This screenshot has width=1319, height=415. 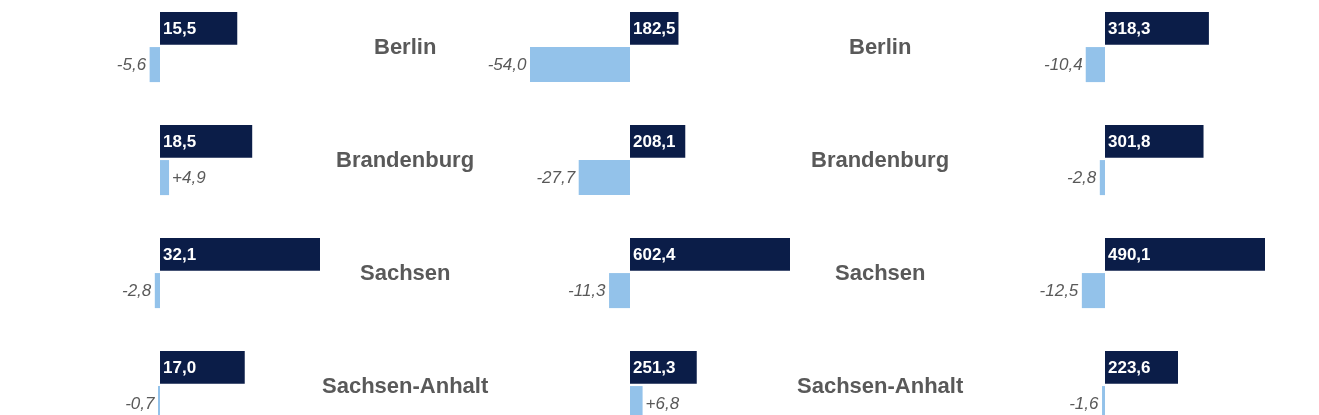 What do you see at coordinates (1059, 291) in the screenshot?
I see `data-label: -12,5` at bounding box center [1059, 291].